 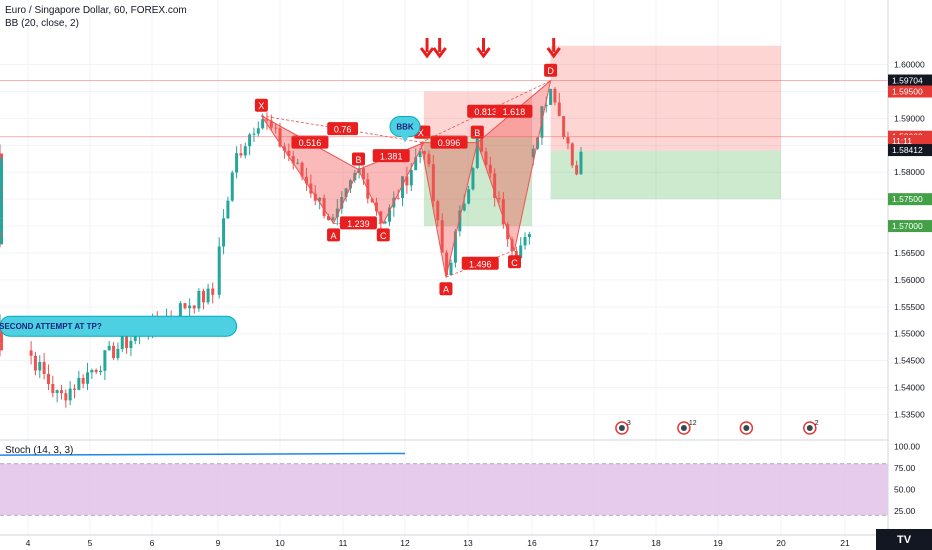 I want to click on stoch-y-tick-label: 50.00, so click(x=905, y=490).